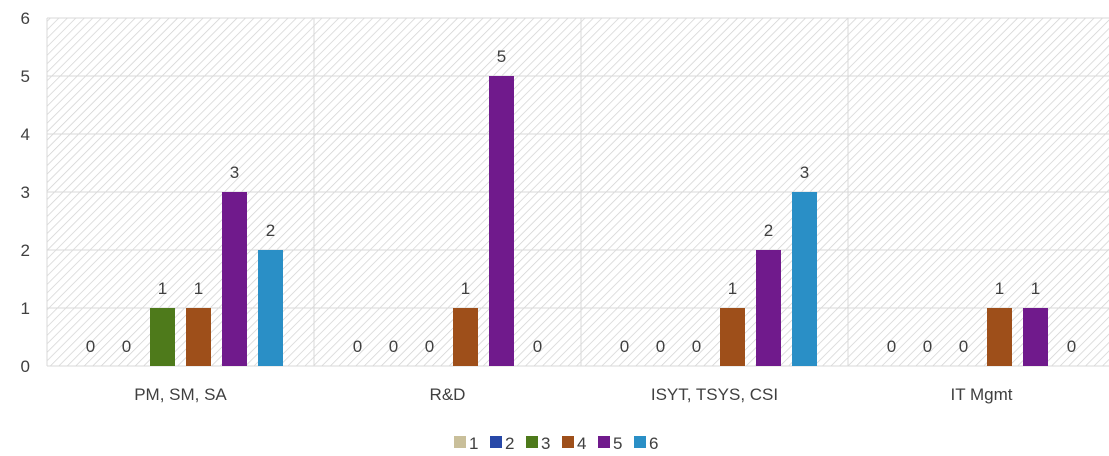  I want to click on y-tick-label: 6, so click(25, 18).